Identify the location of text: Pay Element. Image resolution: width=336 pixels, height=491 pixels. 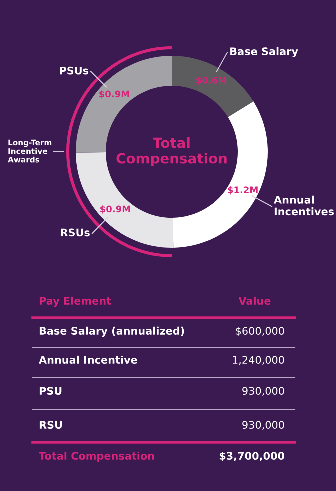
(76, 302).